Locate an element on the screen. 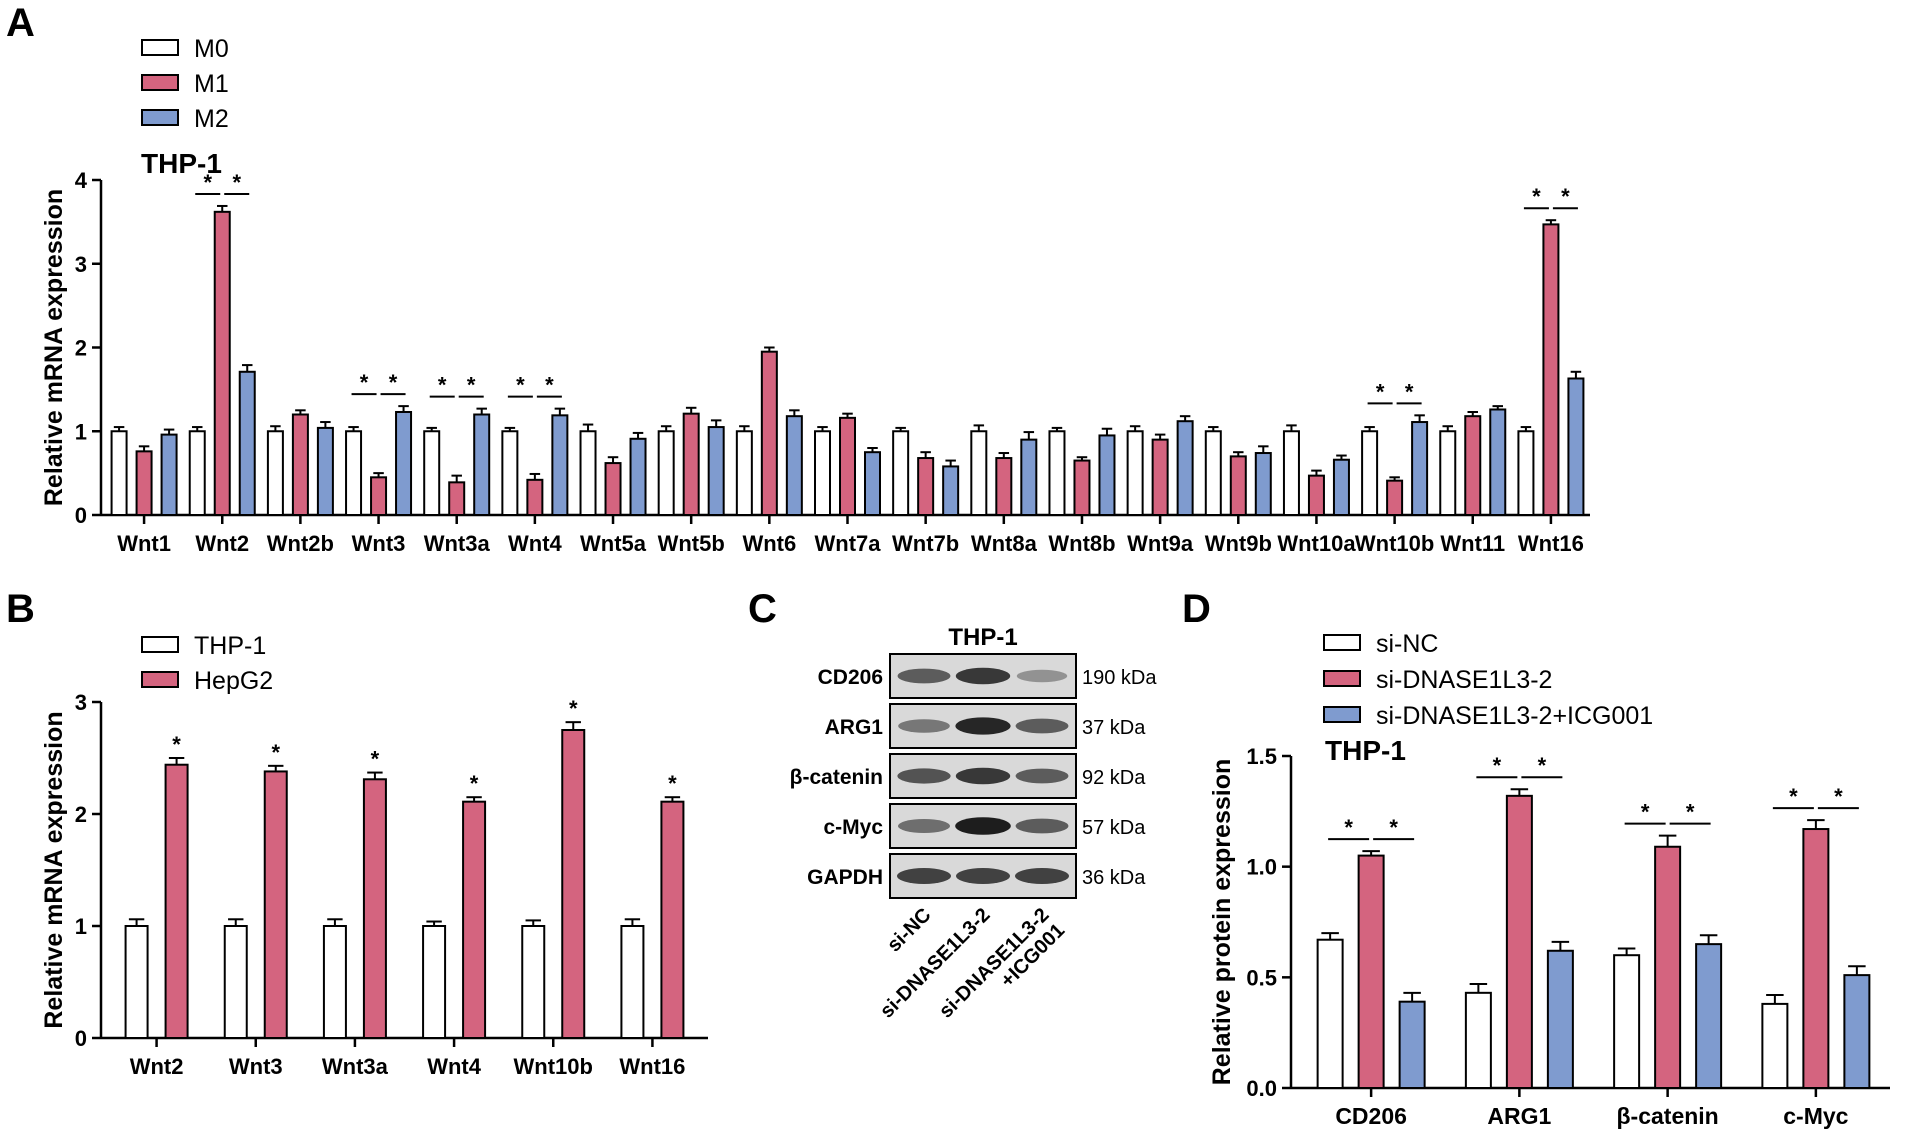 The width and height of the screenshot is (1905, 1137). blot-size-label: 92 kDa is located at coordinates (1114, 778).